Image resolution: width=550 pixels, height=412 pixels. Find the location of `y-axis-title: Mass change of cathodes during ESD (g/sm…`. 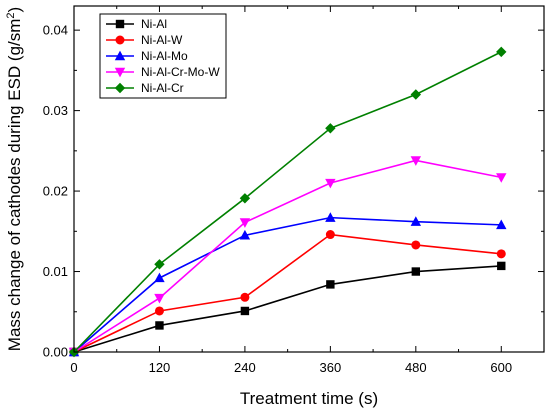

y-axis-title: Mass change of cathodes during ESD (g/sm… is located at coordinates (14, 179).